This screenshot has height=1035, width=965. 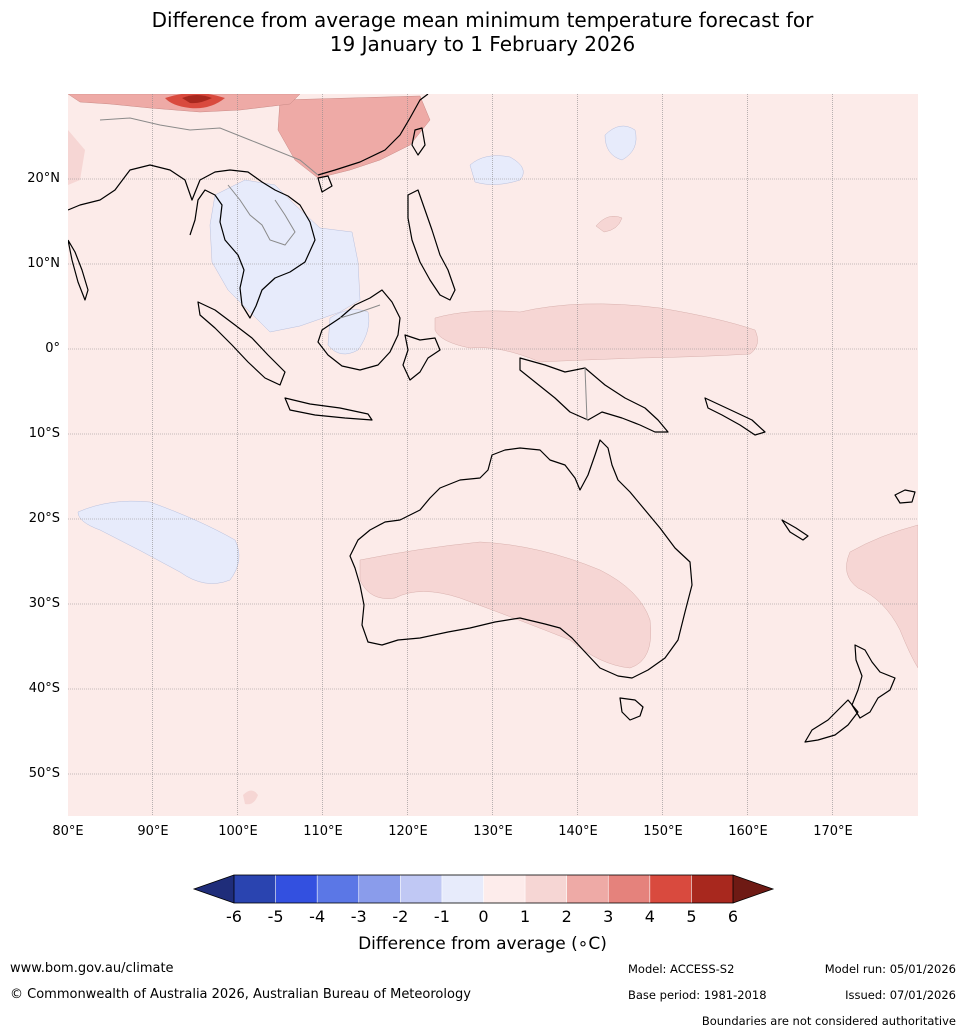 What do you see at coordinates (250, 797) in the screenshot?
I see `anomaly-region-southern-ocean` at bounding box center [250, 797].